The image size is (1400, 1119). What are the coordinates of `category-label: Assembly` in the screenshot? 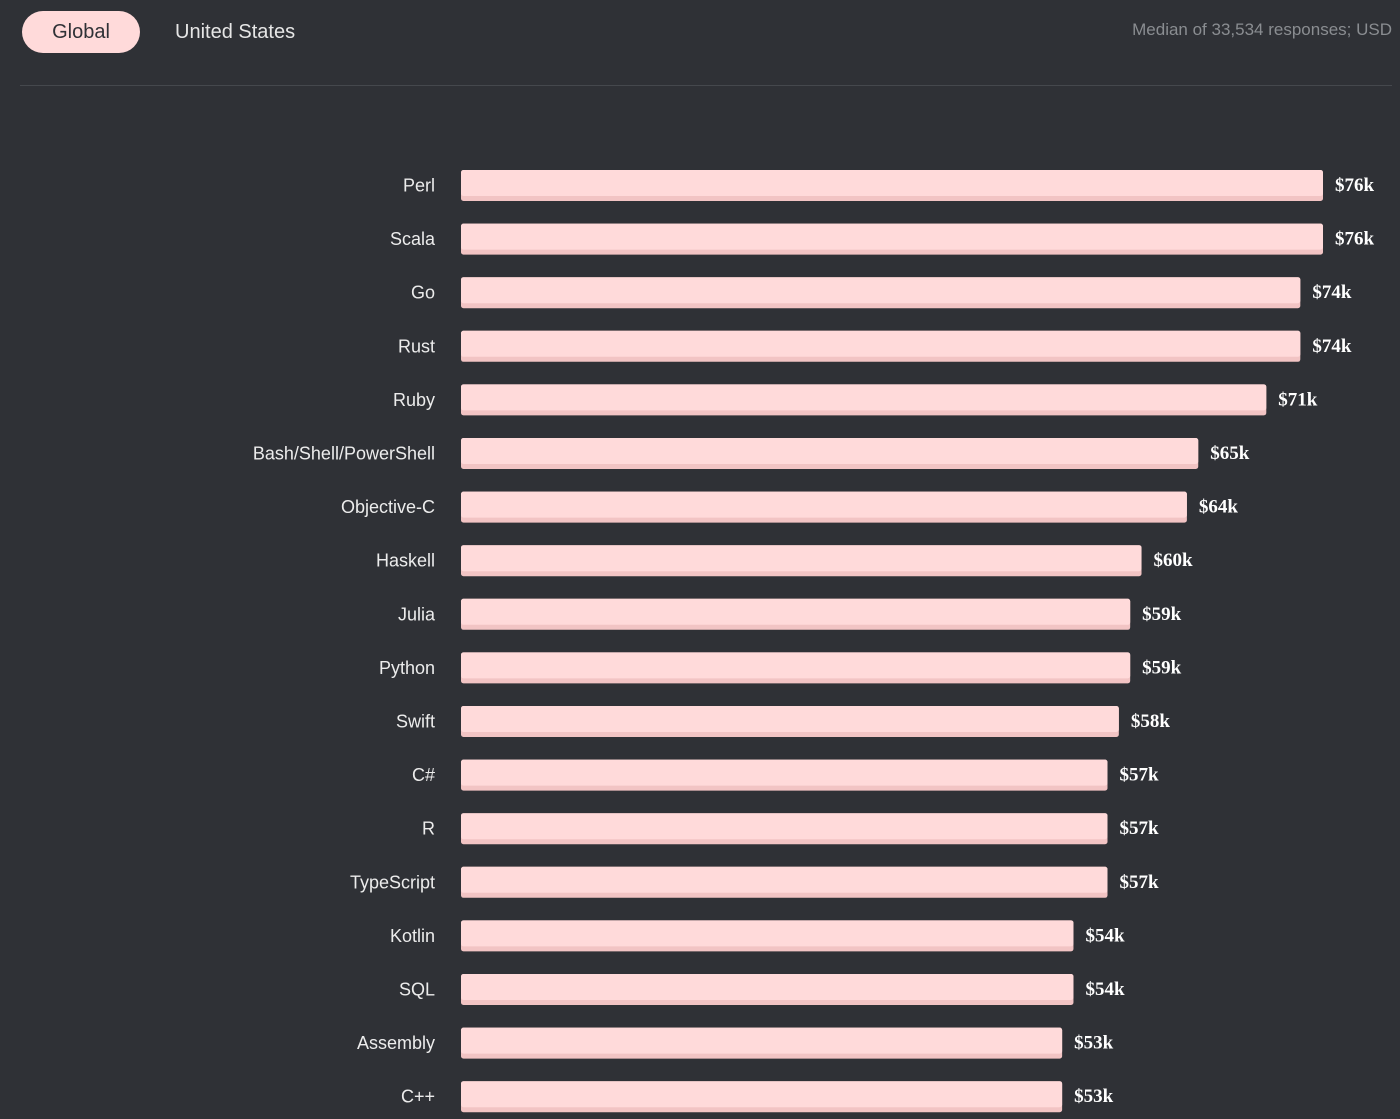 It's located at (396, 1043).